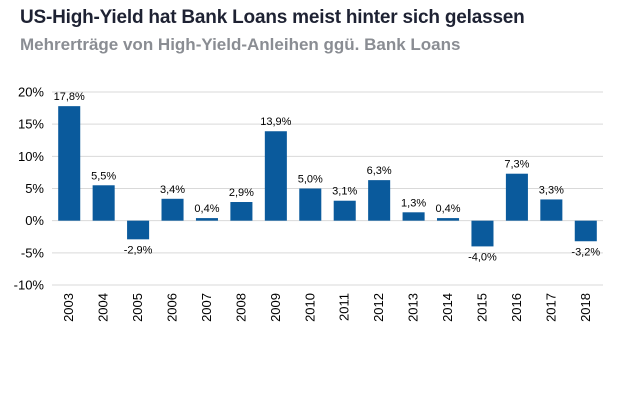  What do you see at coordinates (137, 307) in the screenshot?
I see `x-tick-label: 2005` at bounding box center [137, 307].